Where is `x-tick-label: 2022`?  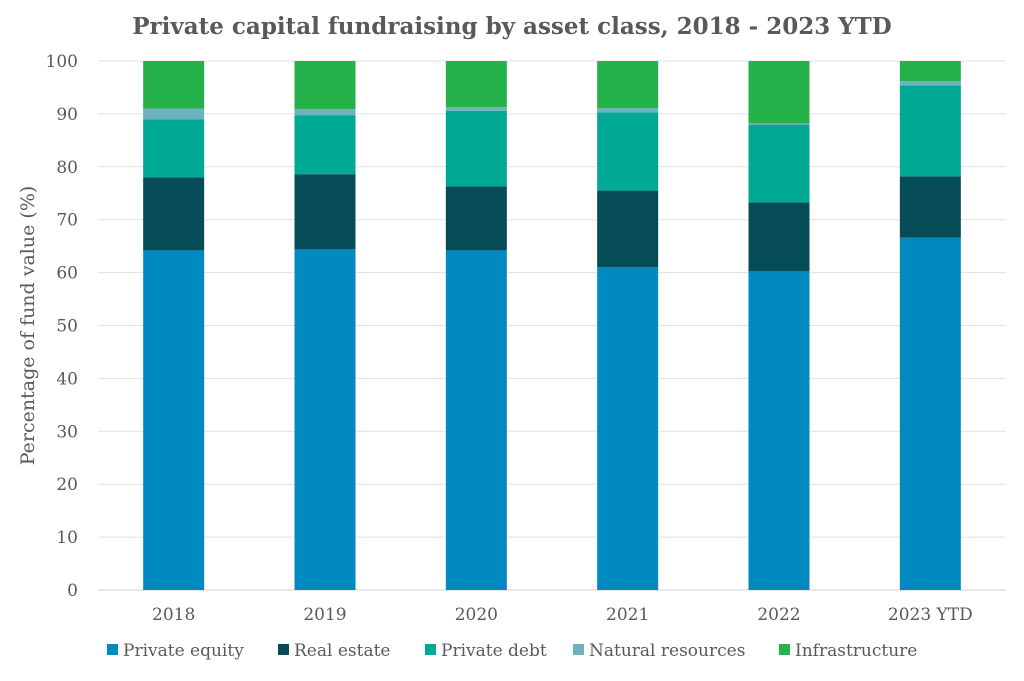 x-tick-label: 2022 is located at coordinates (778, 615).